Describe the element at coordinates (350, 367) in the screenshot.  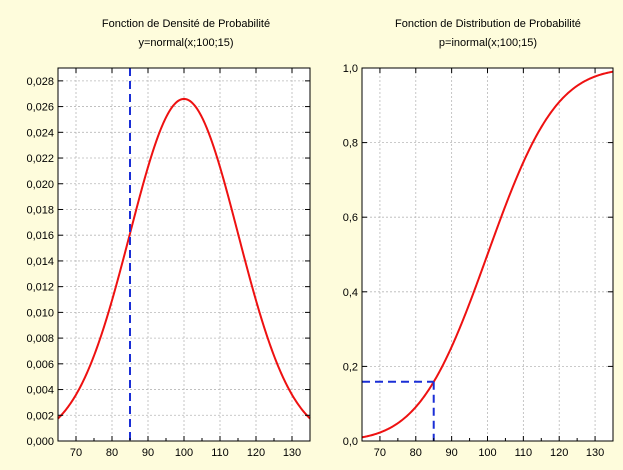
I see `y-tick-label: 0,2` at that location.